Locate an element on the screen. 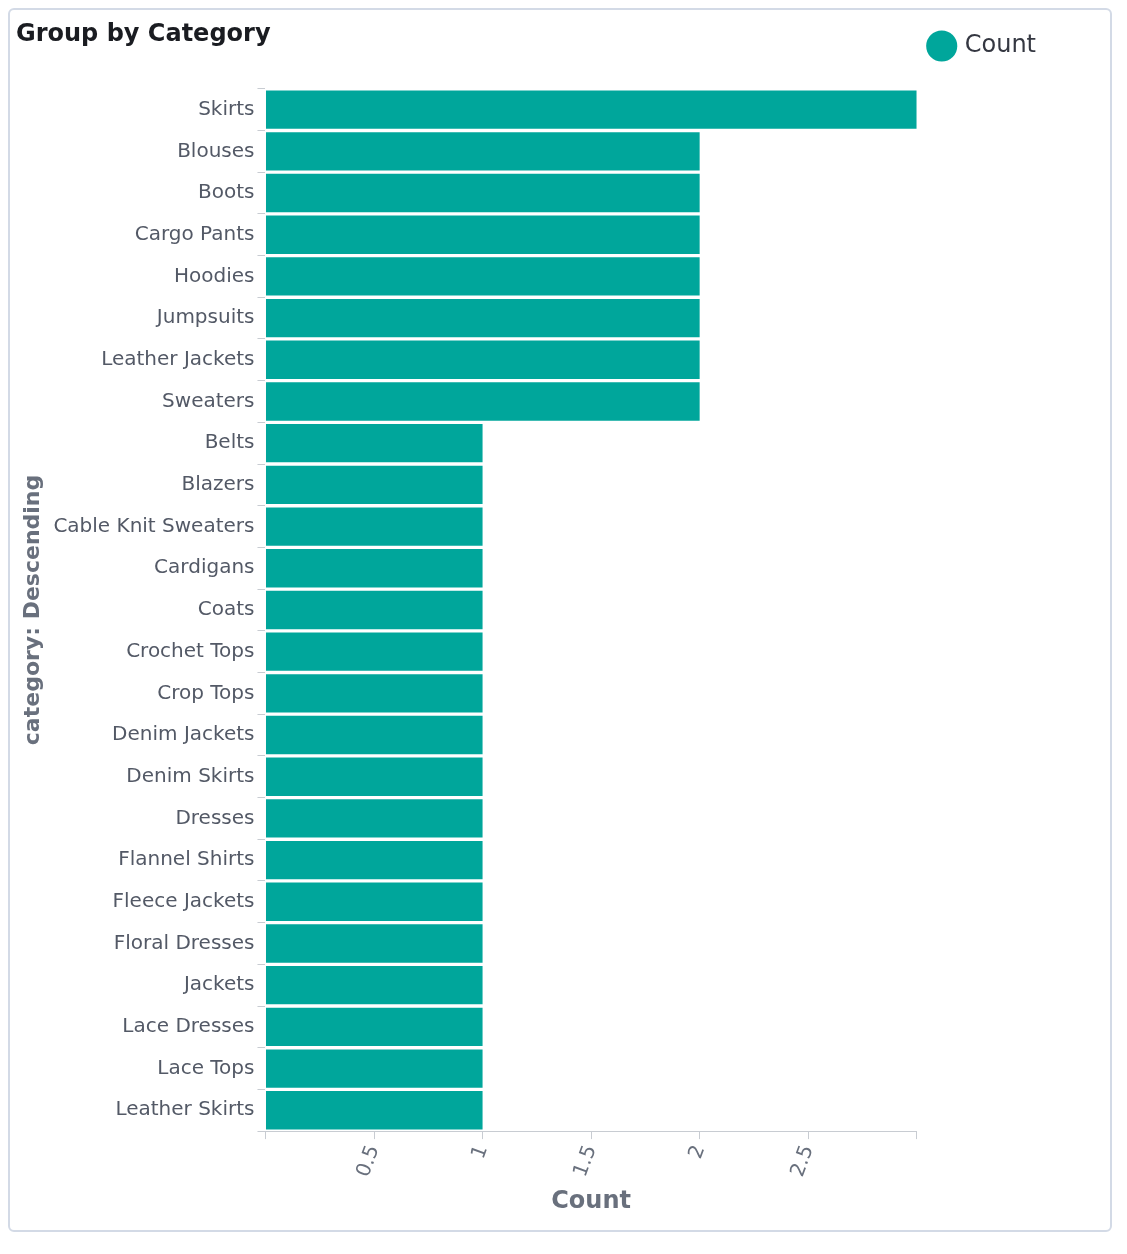  y-tick-label: Cargo Pants is located at coordinates (194, 232).